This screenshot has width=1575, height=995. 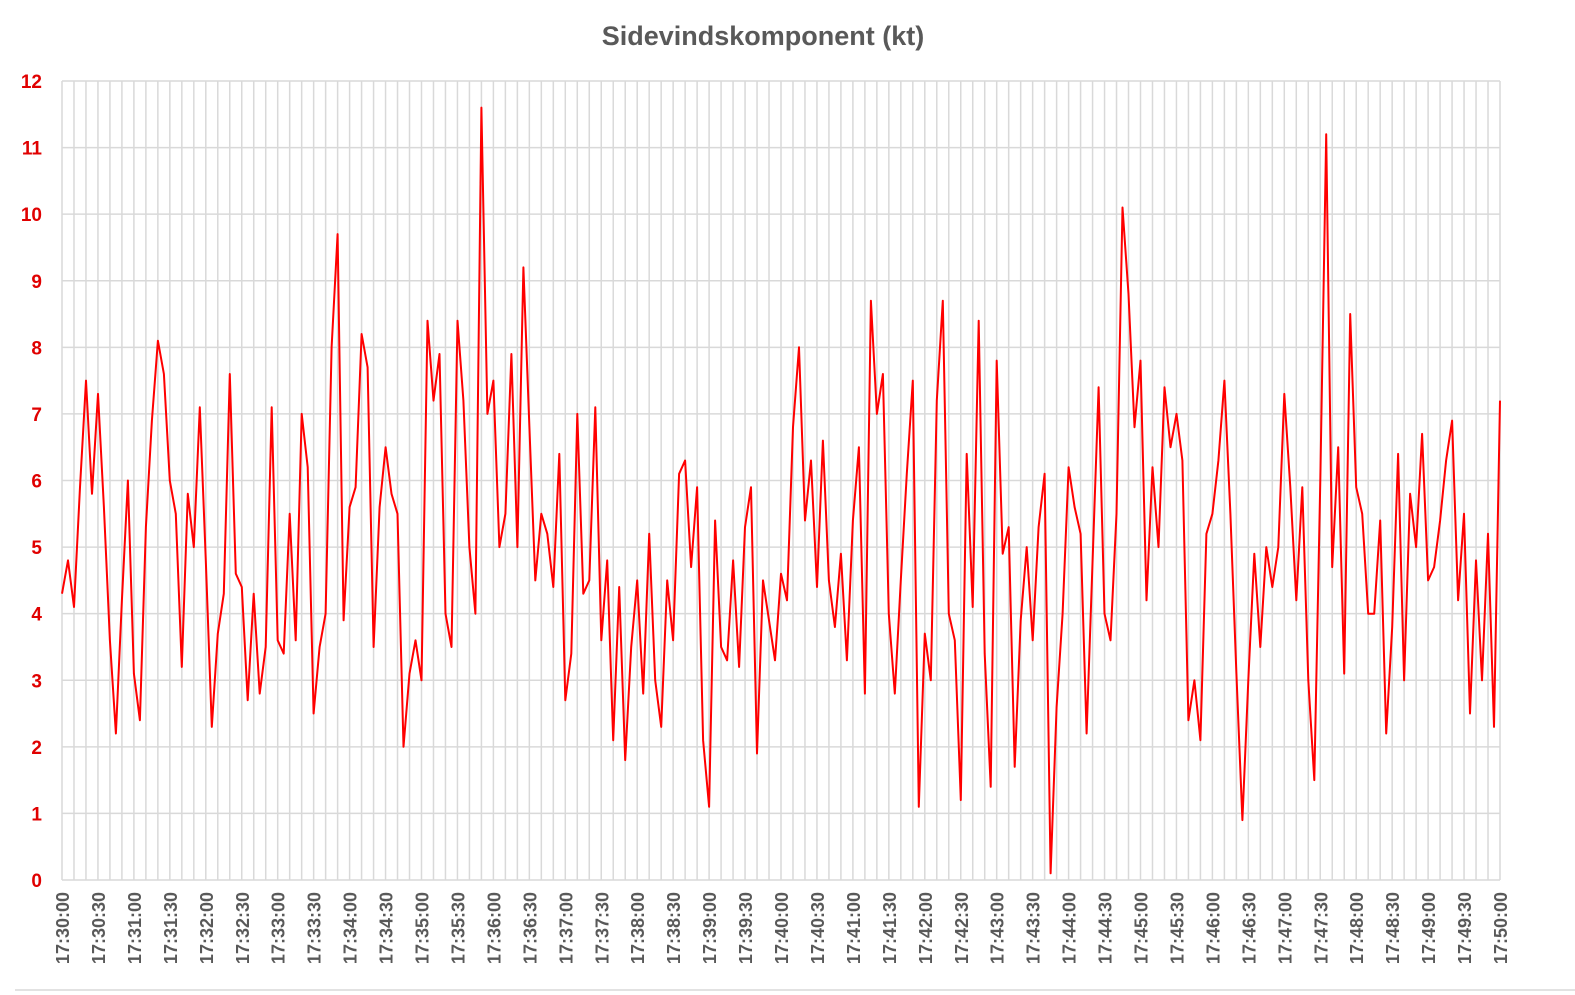 What do you see at coordinates (1429, 928) in the screenshot?
I see `x-tick-label: 17:49:00` at bounding box center [1429, 928].